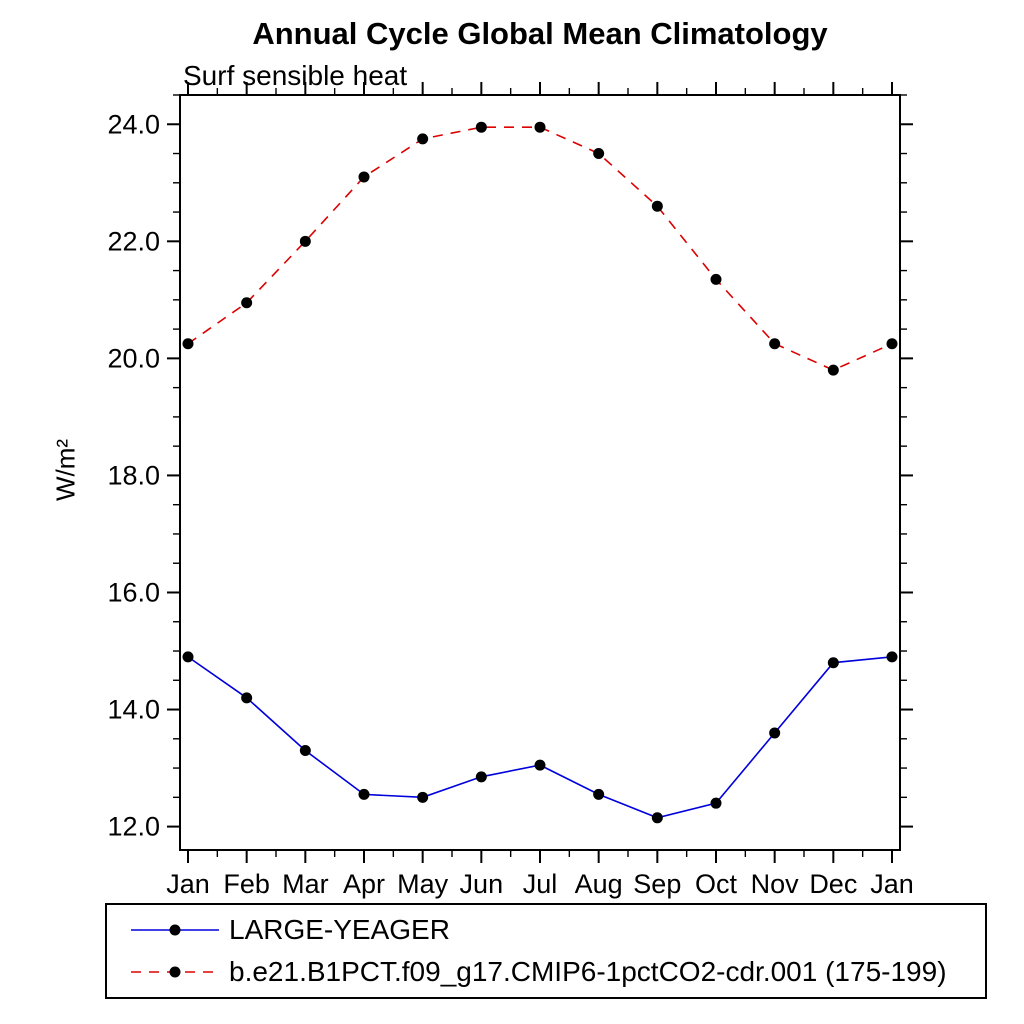 The width and height of the screenshot is (1024, 1024). Describe the element at coordinates (133, 241) in the screenshot. I see `svg-text: 22.0` at that location.